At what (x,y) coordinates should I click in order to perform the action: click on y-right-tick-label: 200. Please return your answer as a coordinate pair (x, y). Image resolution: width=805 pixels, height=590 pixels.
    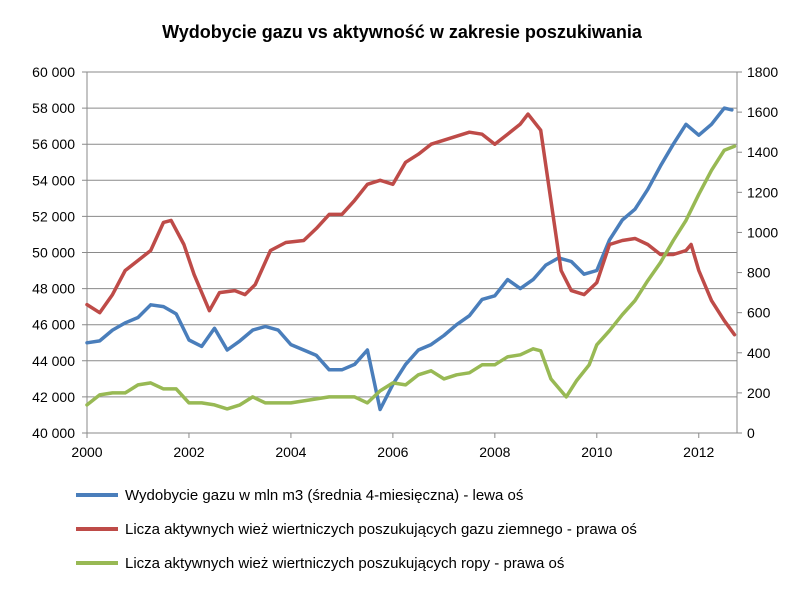
    Looking at the image, I should click on (759, 393).